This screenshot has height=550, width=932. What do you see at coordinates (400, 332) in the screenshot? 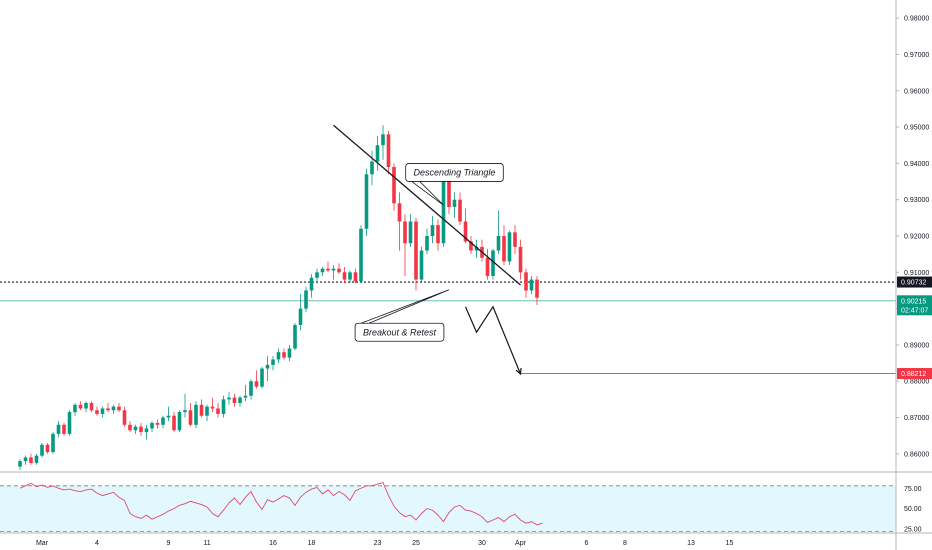
I see `callout-text: Breakout & Retest` at bounding box center [400, 332].